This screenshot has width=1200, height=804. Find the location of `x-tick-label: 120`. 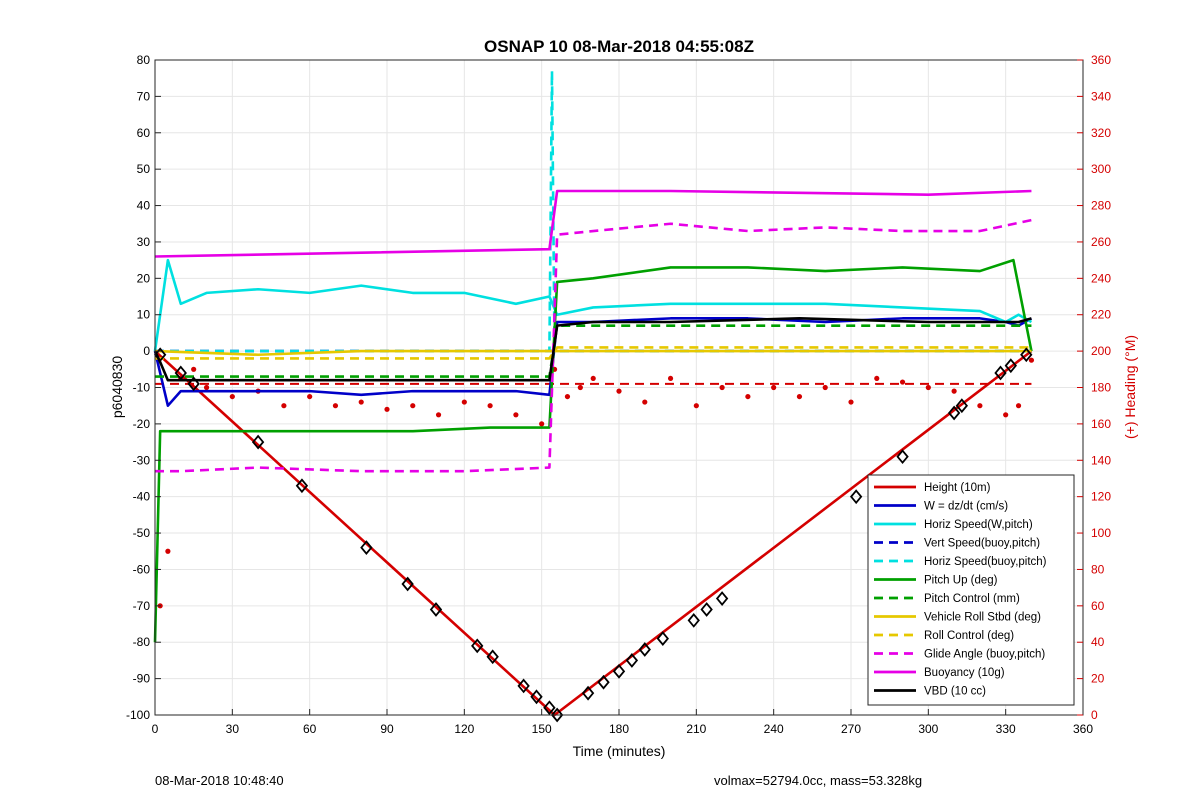

x-tick-label: 120 is located at coordinates (464, 729).